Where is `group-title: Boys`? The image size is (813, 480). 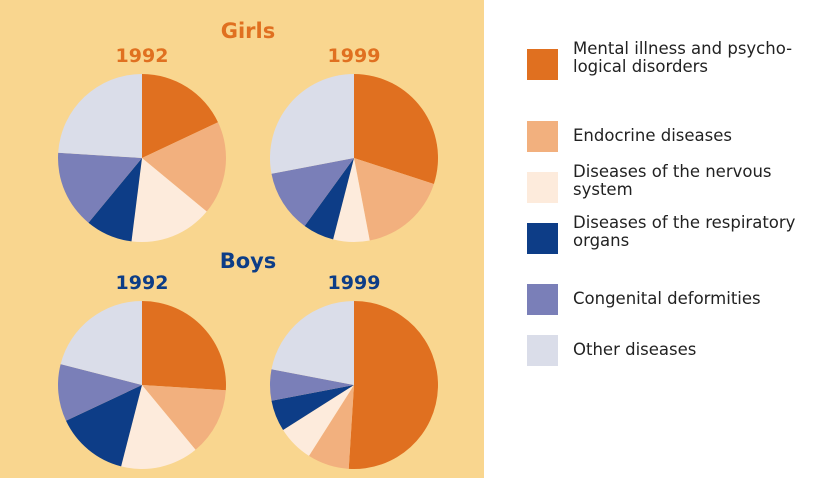
group-title: Boys is located at coordinates (248, 261).